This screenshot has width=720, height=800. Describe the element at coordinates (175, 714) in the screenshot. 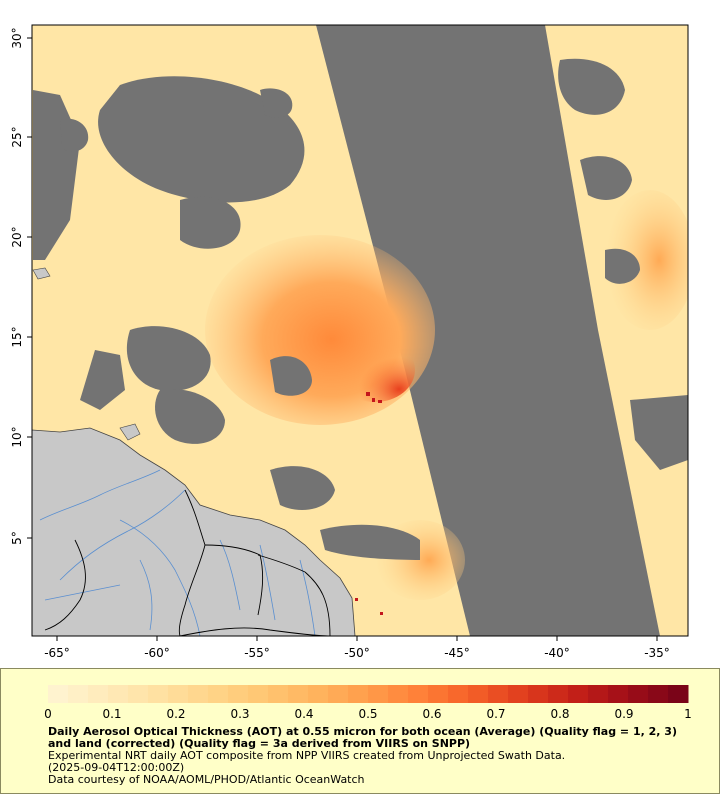

I see `colorbar-tick-label: 0.2` at that location.